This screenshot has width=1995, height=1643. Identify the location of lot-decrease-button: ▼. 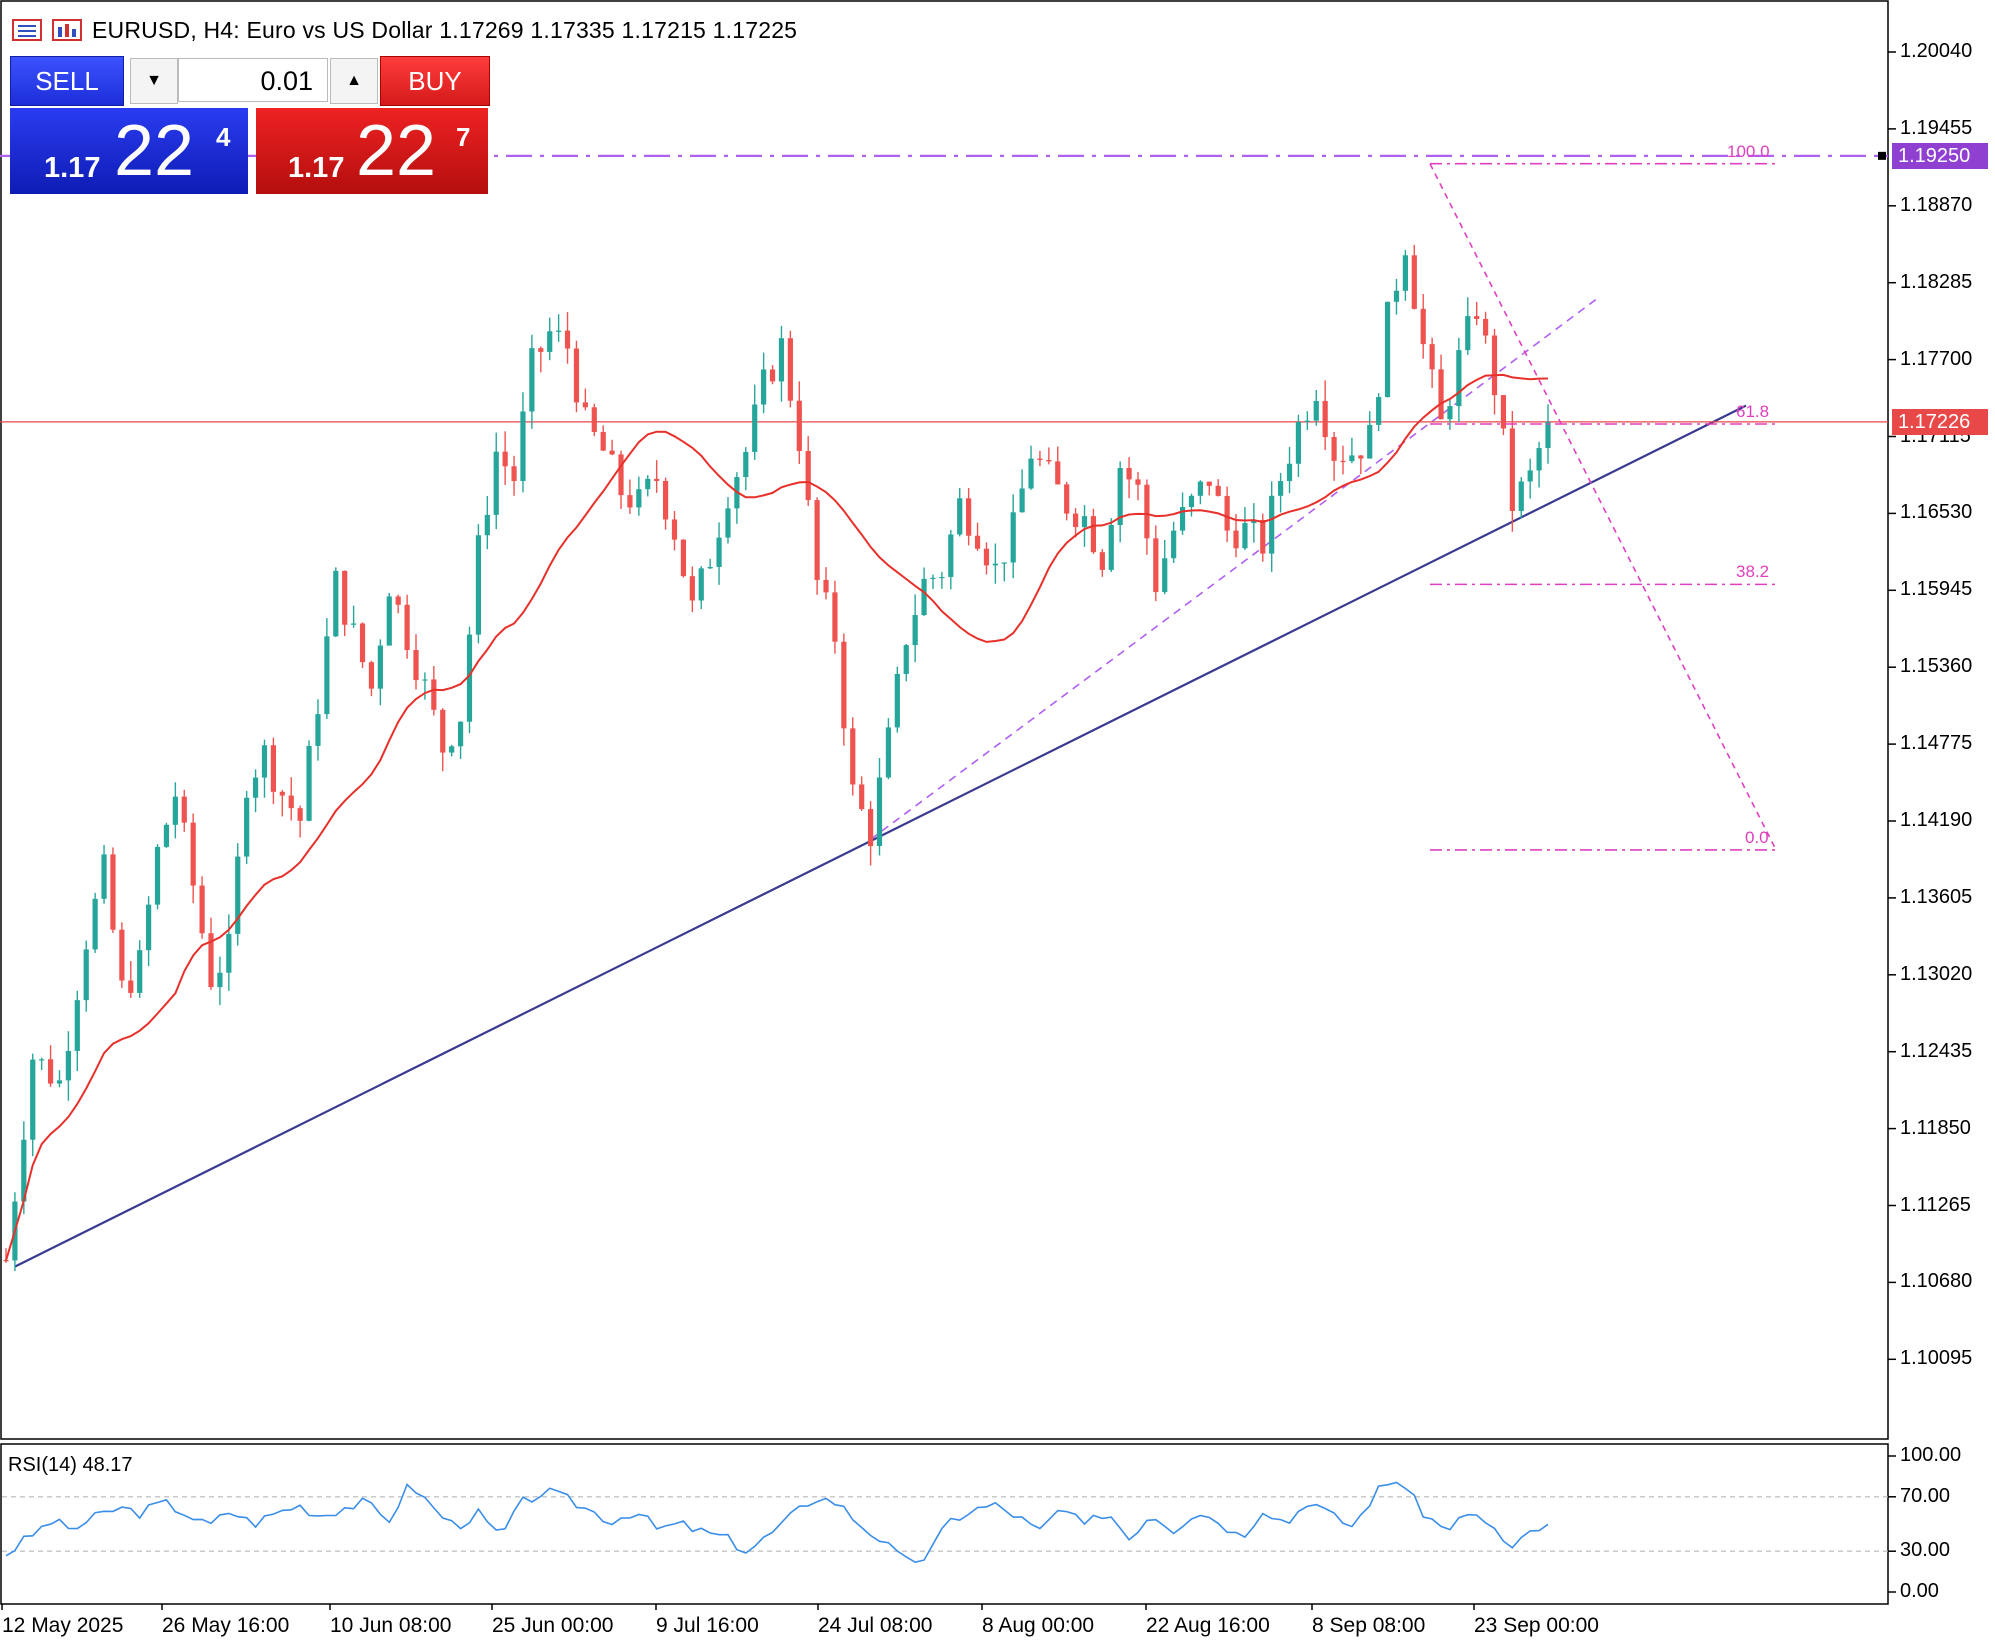
(154, 81).